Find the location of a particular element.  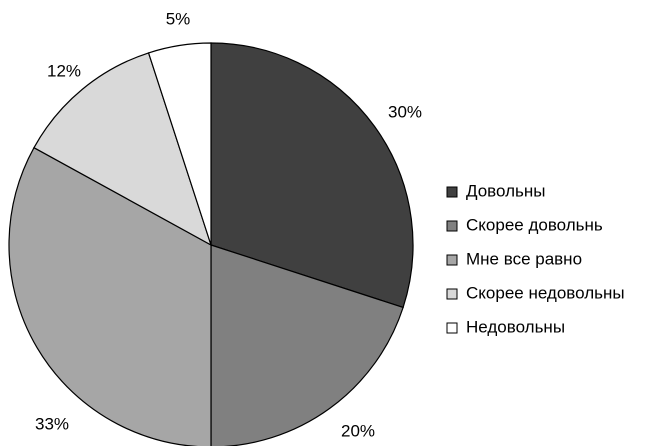

data-label: 20% is located at coordinates (358, 430).